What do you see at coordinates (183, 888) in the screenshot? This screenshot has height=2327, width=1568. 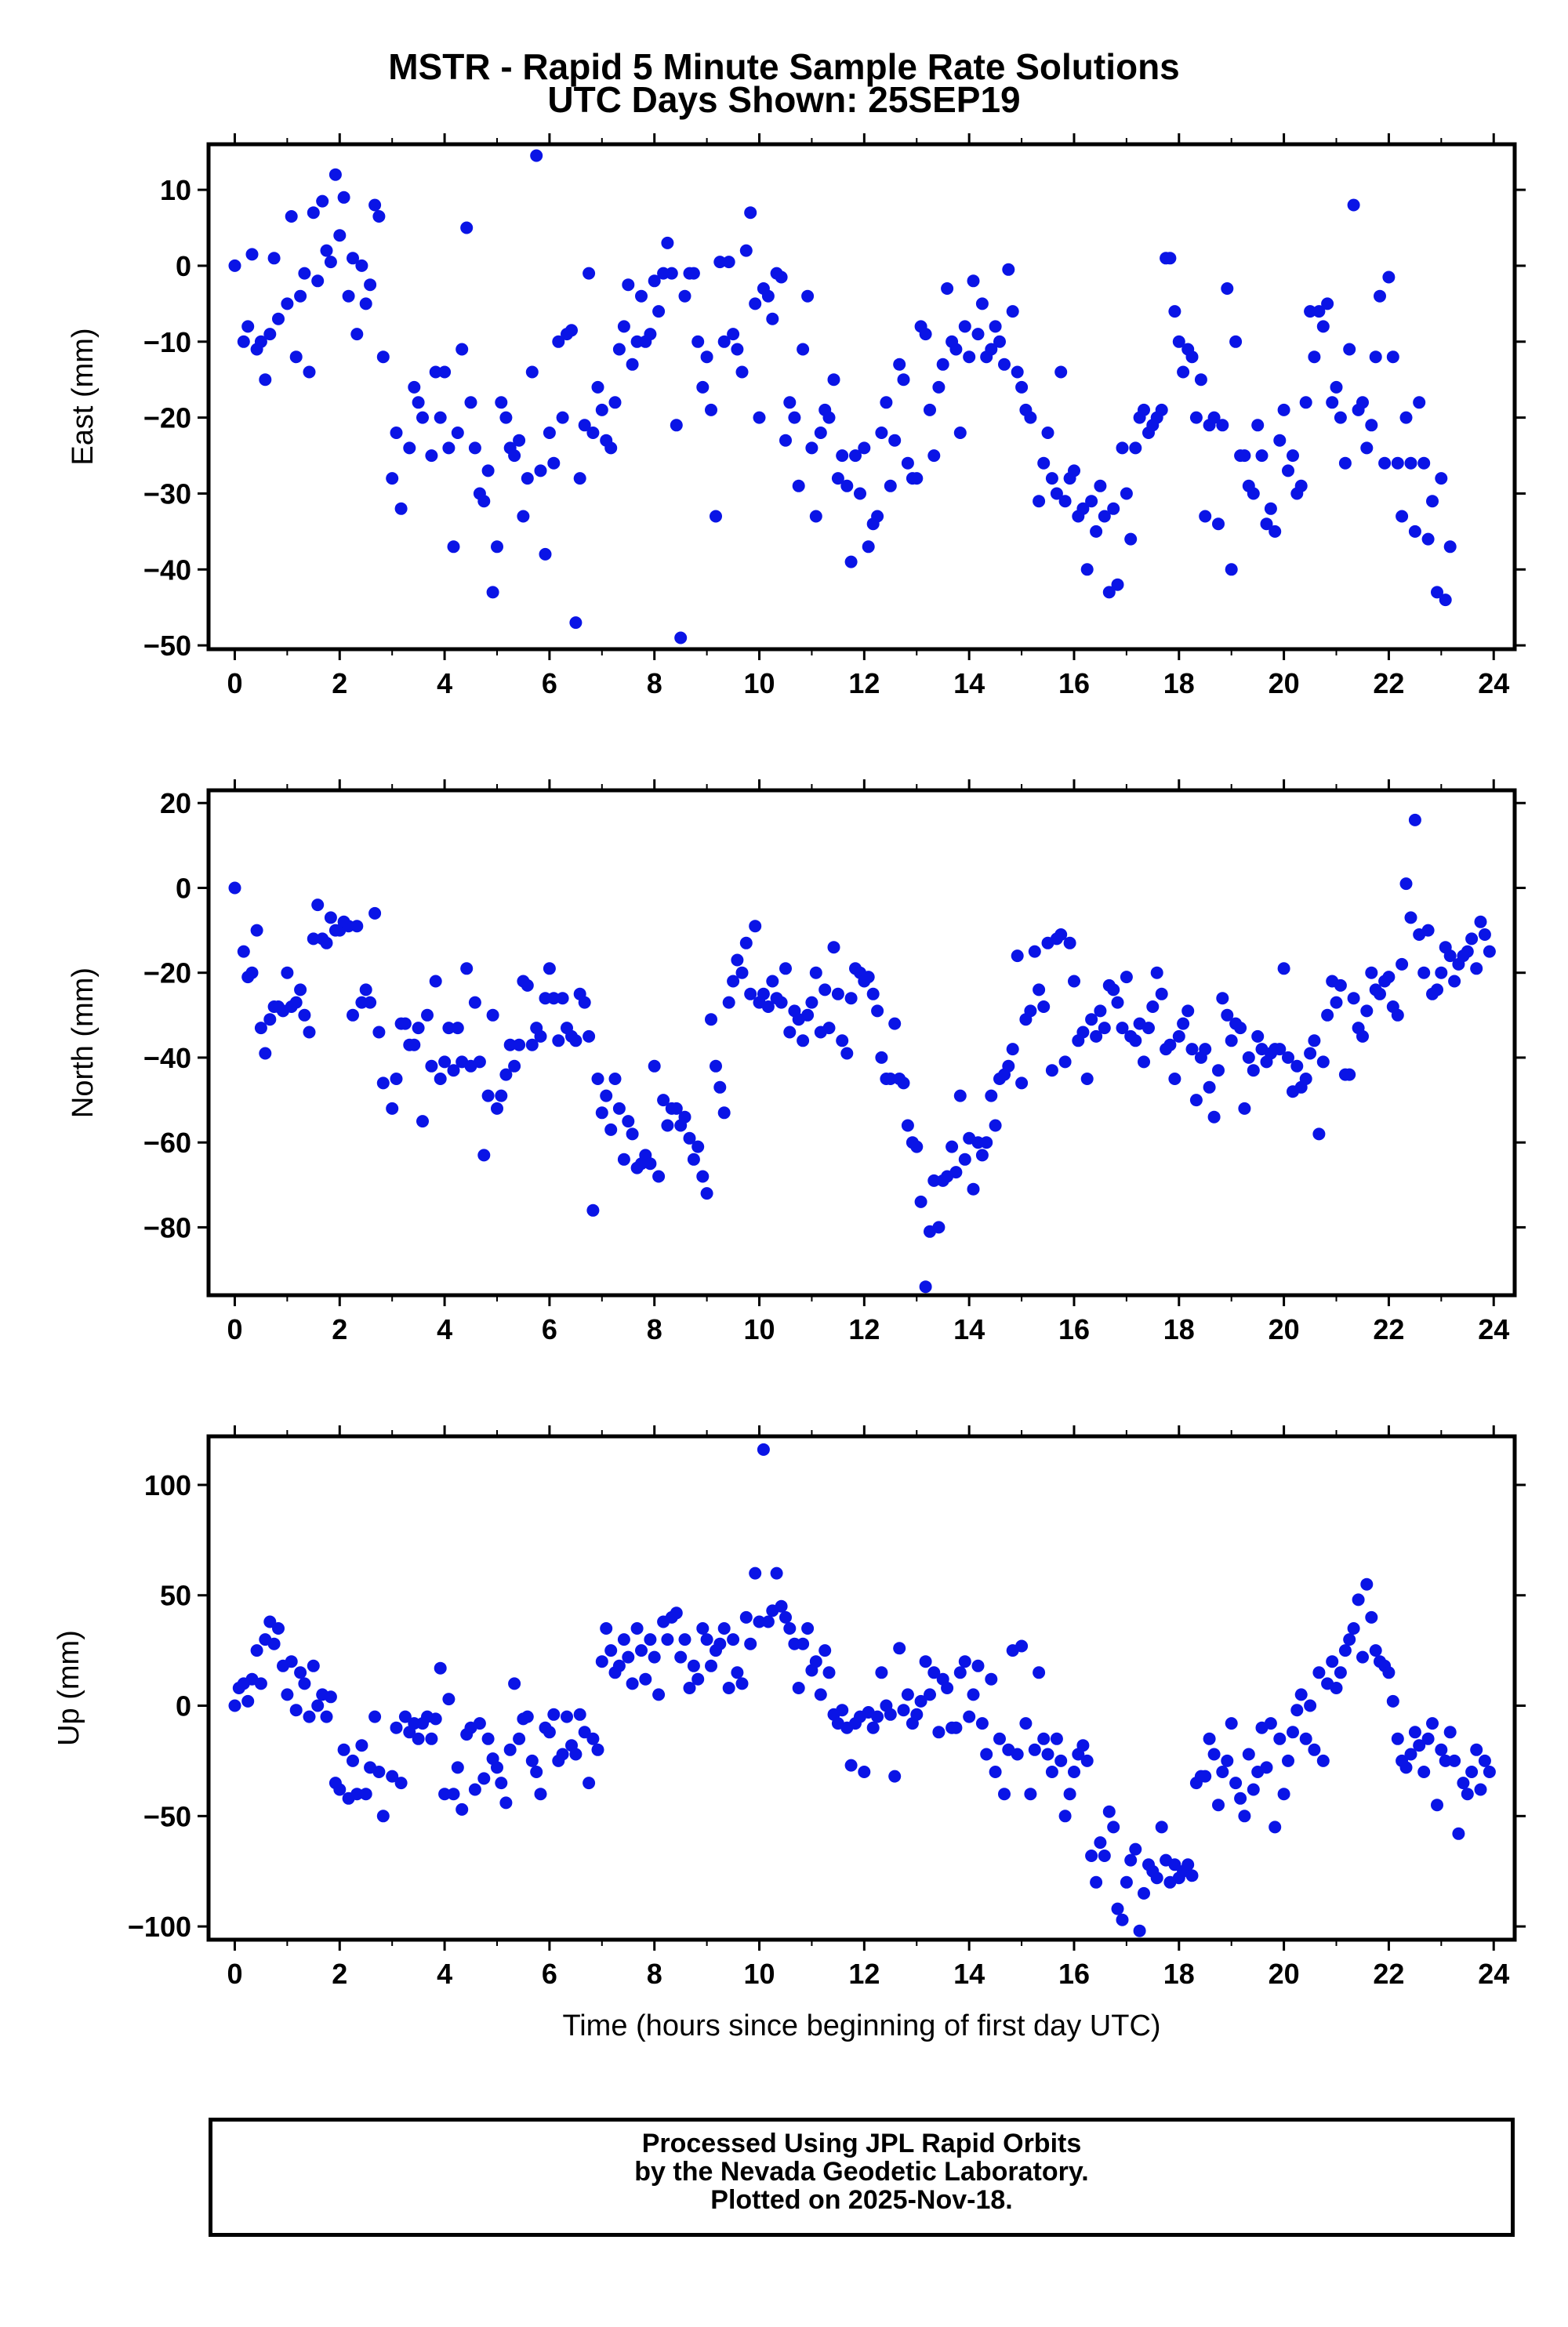 I see `north-y-tick-label: 0` at bounding box center [183, 888].